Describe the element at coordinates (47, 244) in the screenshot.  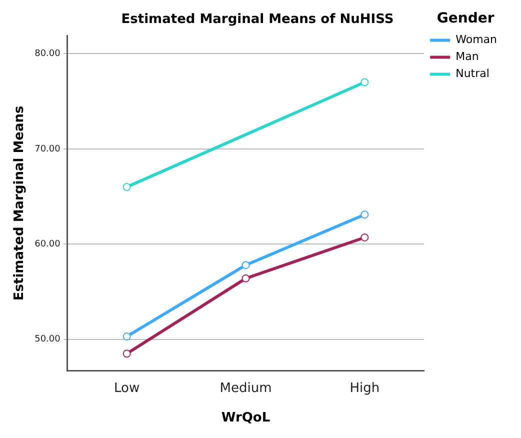
I see `y-tick-label: 60.00` at that location.